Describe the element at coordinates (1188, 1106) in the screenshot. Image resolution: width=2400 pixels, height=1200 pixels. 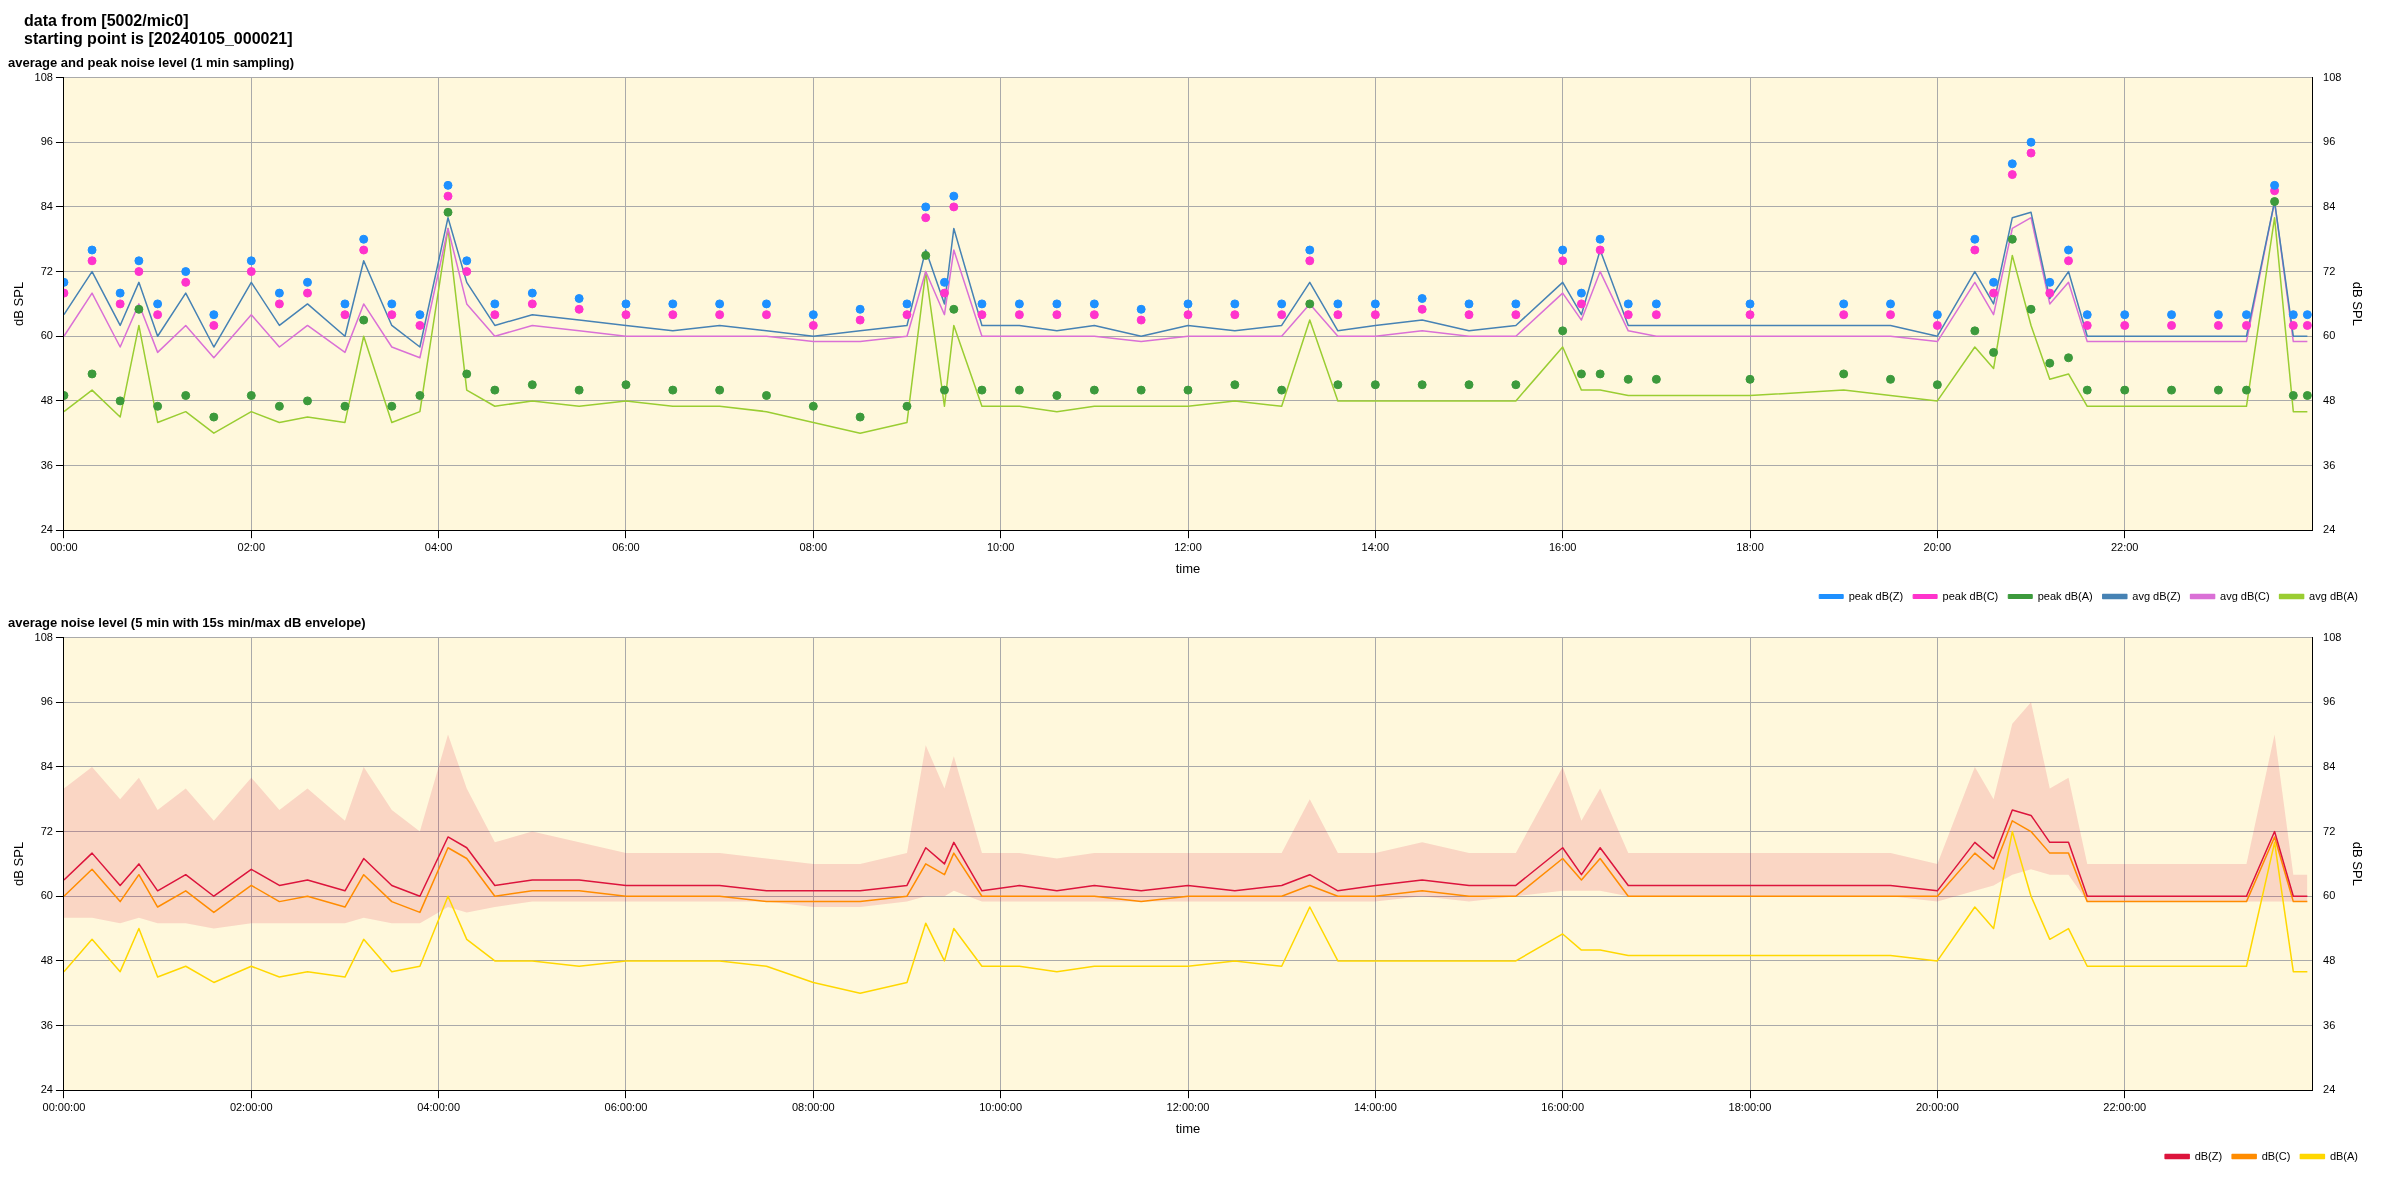
I see `x-tick-label: 12:00:00` at that location.